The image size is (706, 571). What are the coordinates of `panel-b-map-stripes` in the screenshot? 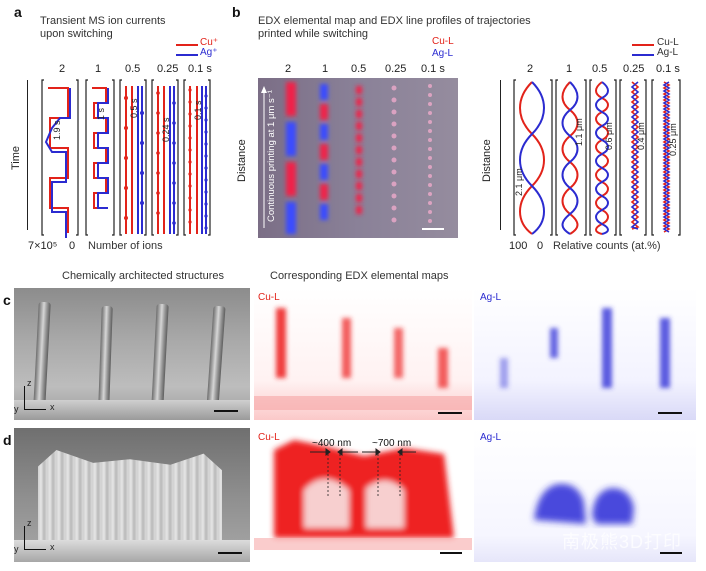 It's located at (352, 158).